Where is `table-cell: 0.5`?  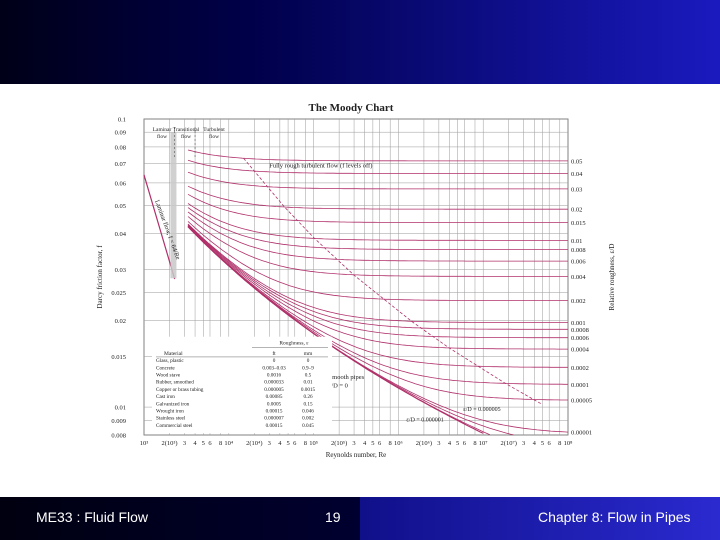 table-cell: 0.5 is located at coordinates (308, 376).